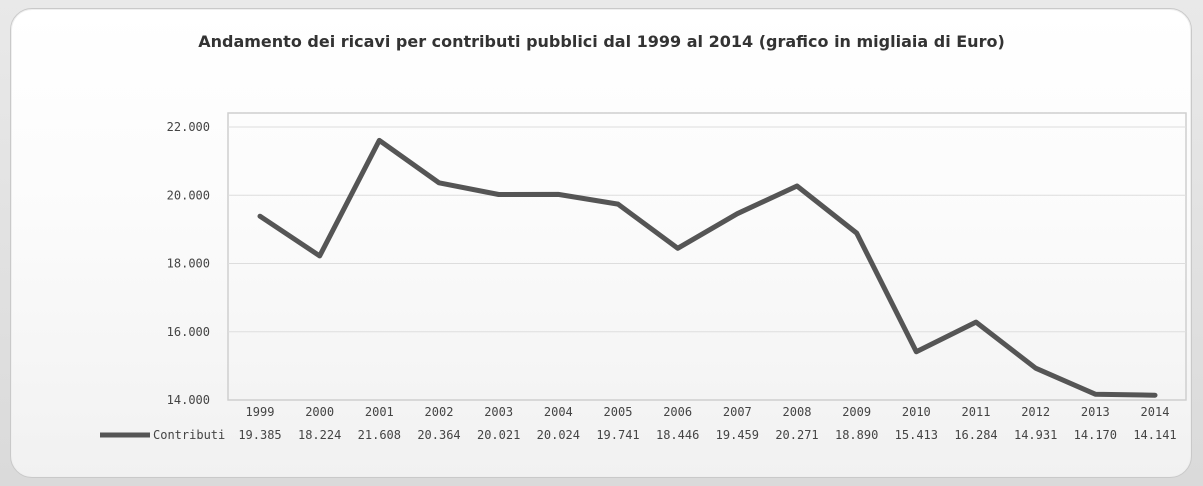  Describe the element at coordinates (797, 412) in the screenshot. I see `x-tick-label: 2008` at that location.